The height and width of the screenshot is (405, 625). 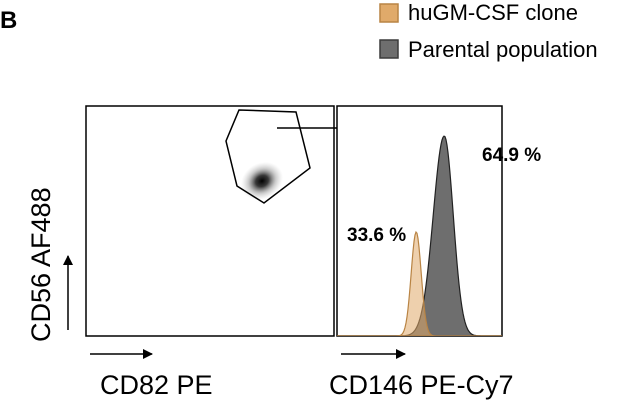 What do you see at coordinates (156, 385) in the screenshot?
I see `x-axis-label-left: CD82 PE` at bounding box center [156, 385].